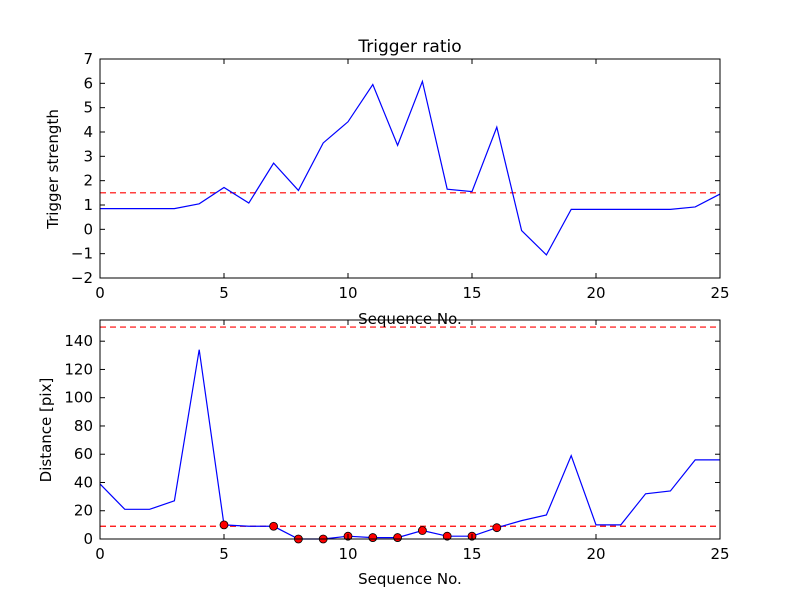  Describe the element at coordinates (100, 293) in the screenshot. I see `top-chart-x-tick-label: 0` at that location.